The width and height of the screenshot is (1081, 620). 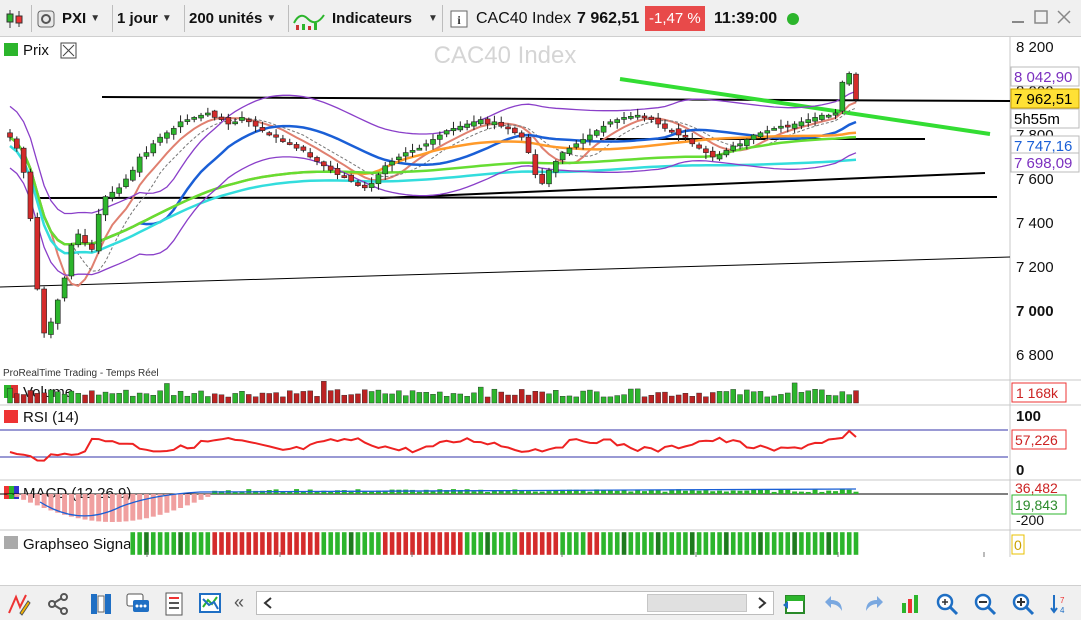 What do you see at coordinates (795, 604) in the screenshot?
I see `calendar-icon` at bounding box center [795, 604].